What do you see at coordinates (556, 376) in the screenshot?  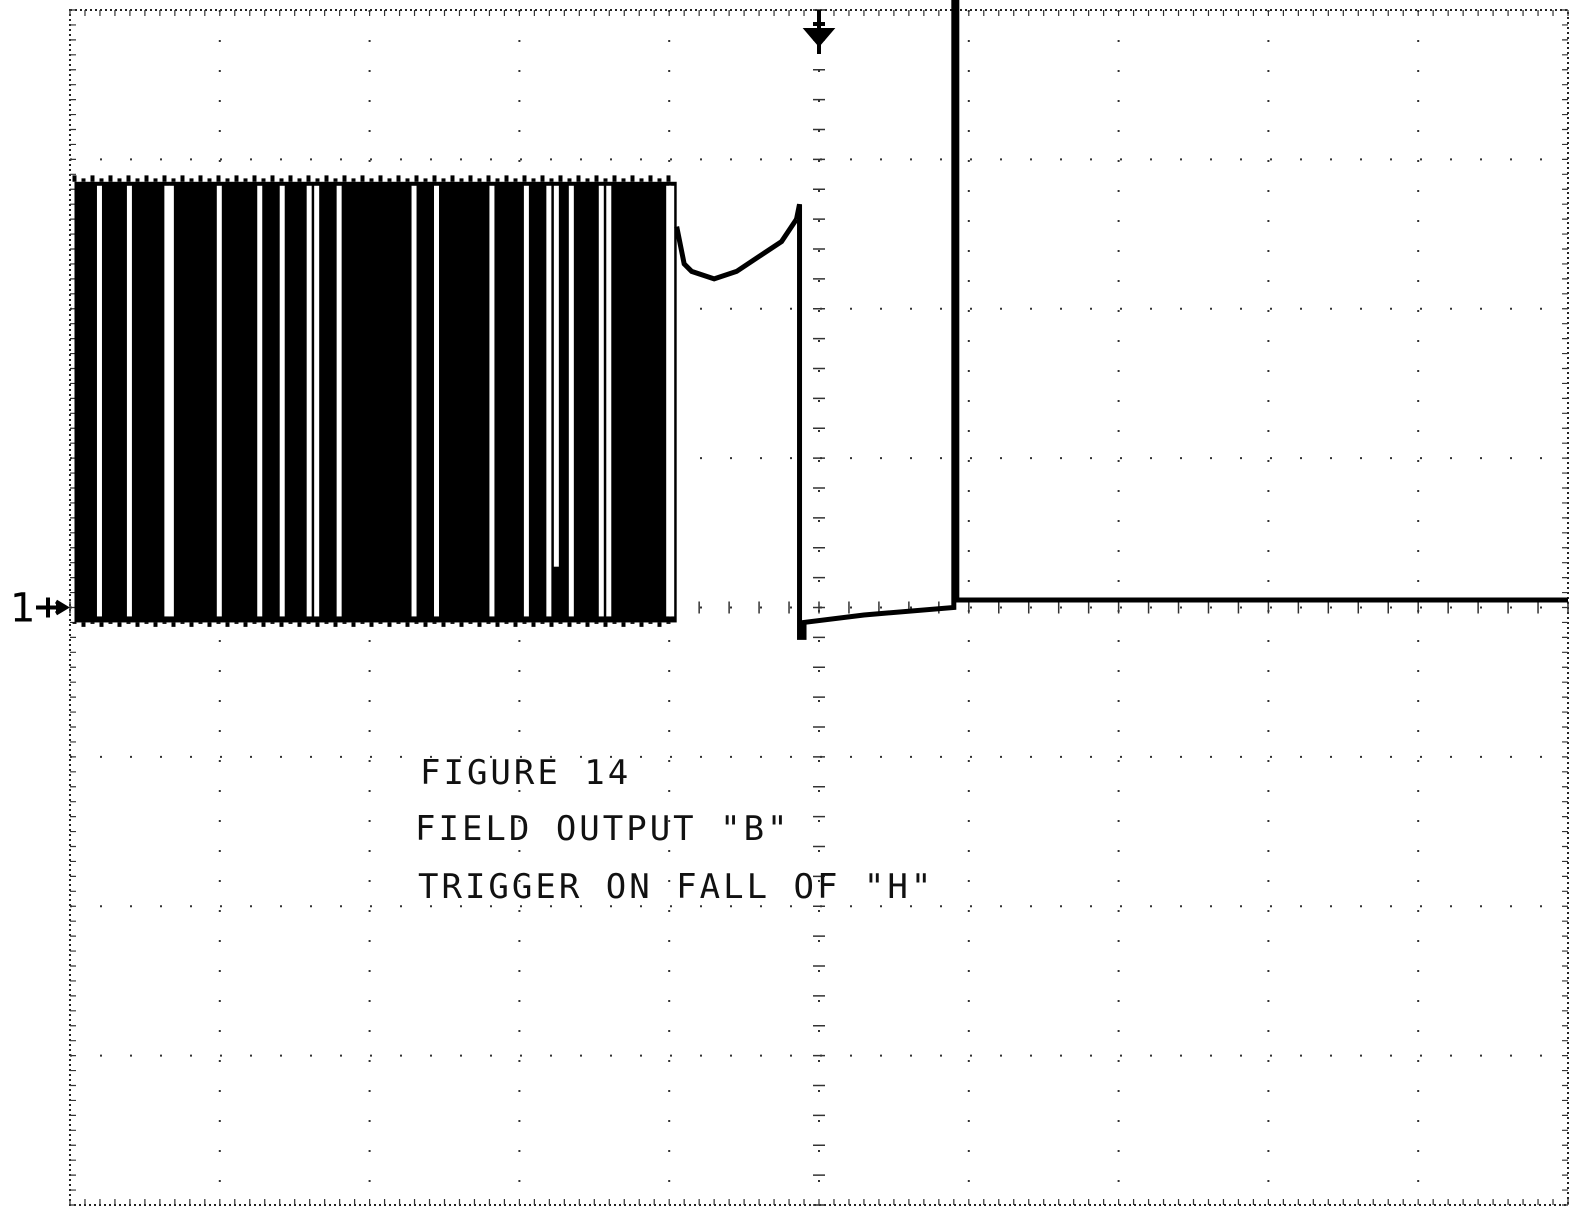 I see `burst-notch` at bounding box center [556, 376].